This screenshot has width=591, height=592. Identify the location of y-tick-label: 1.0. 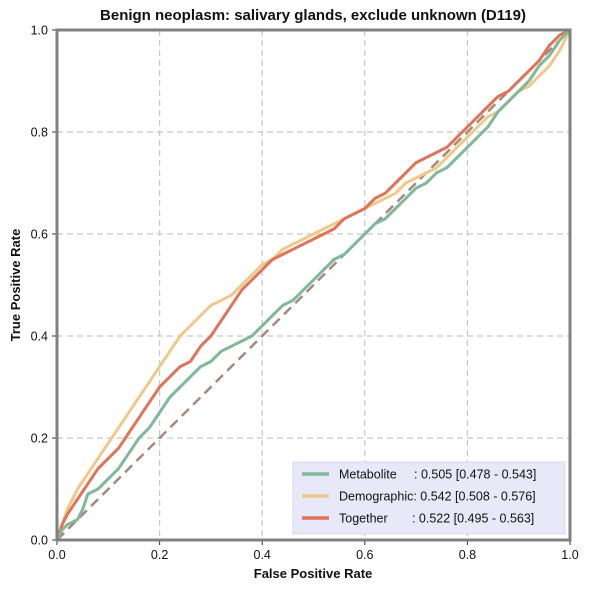
(39, 31).